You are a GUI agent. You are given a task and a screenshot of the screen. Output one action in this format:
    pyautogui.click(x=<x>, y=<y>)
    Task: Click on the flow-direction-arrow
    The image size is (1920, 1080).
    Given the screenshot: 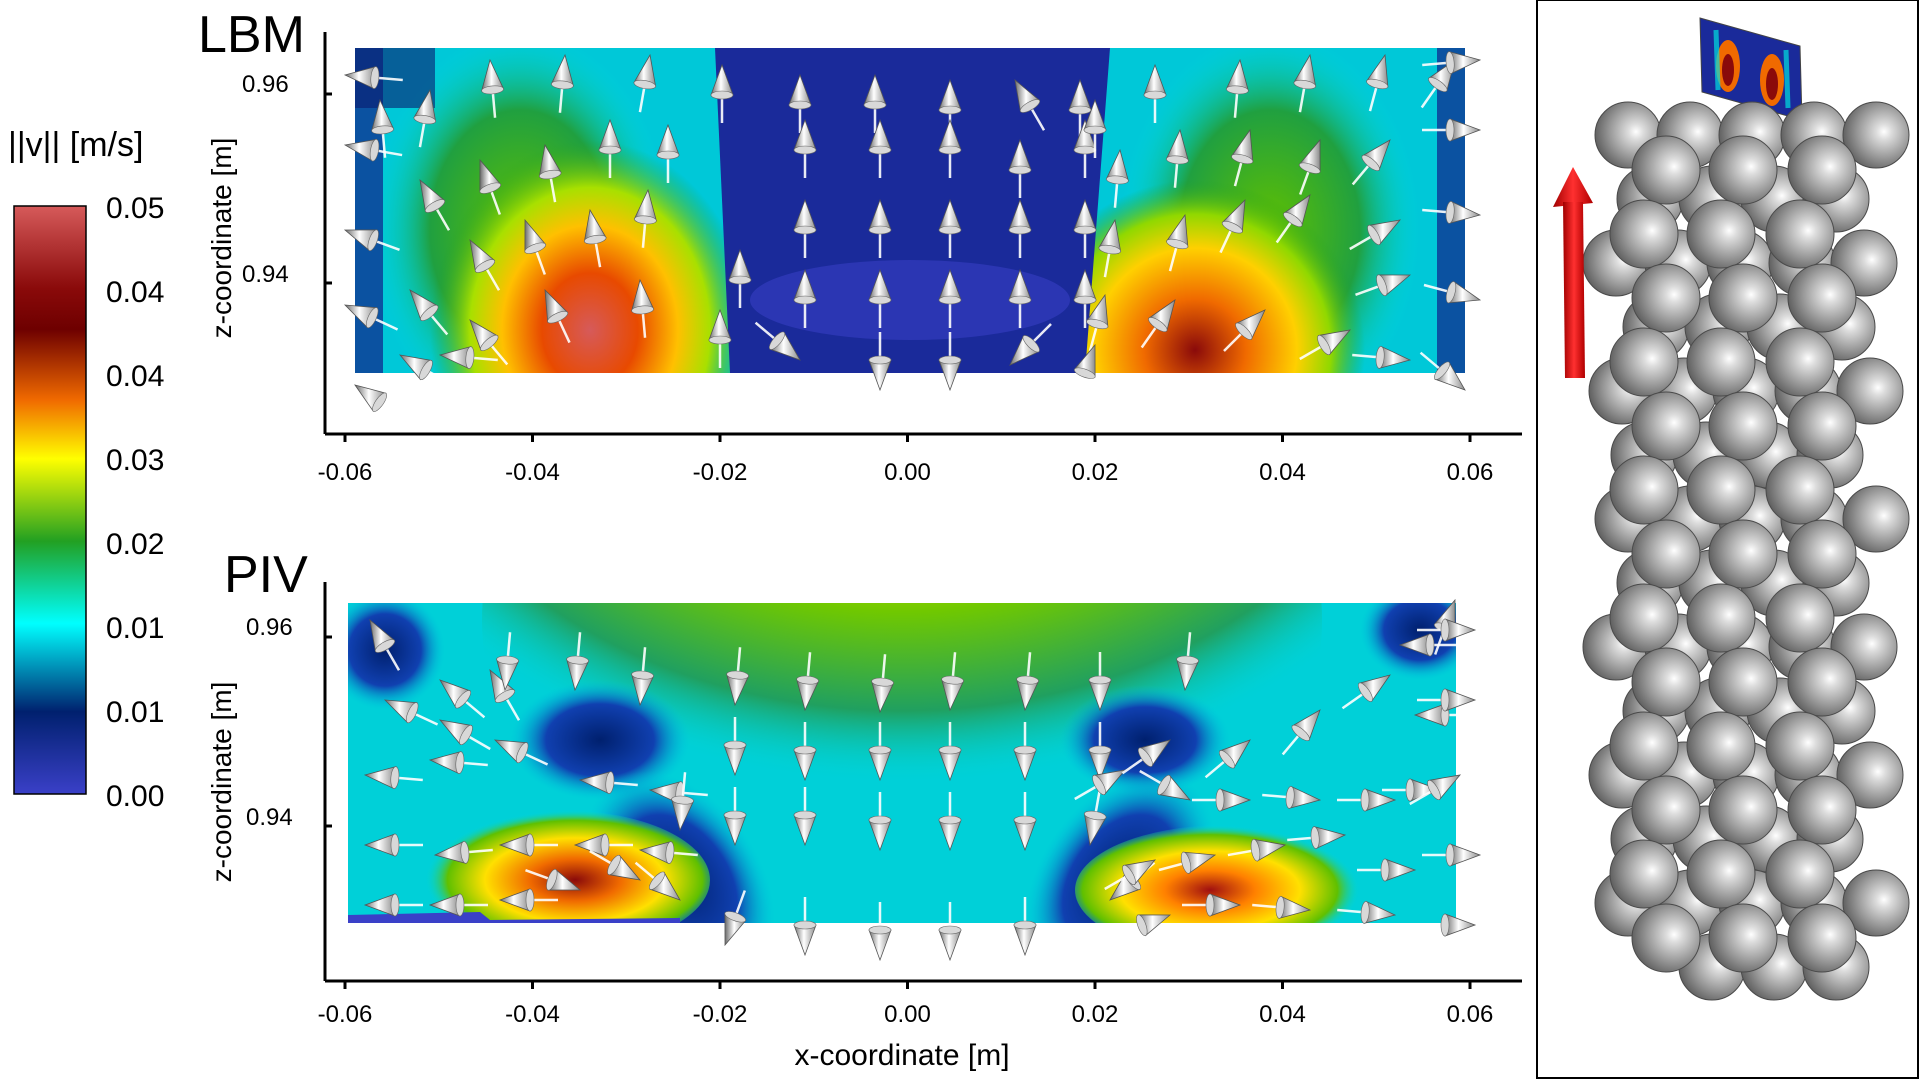 What is the action you would take?
    pyautogui.click(x=1573, y=272)
    